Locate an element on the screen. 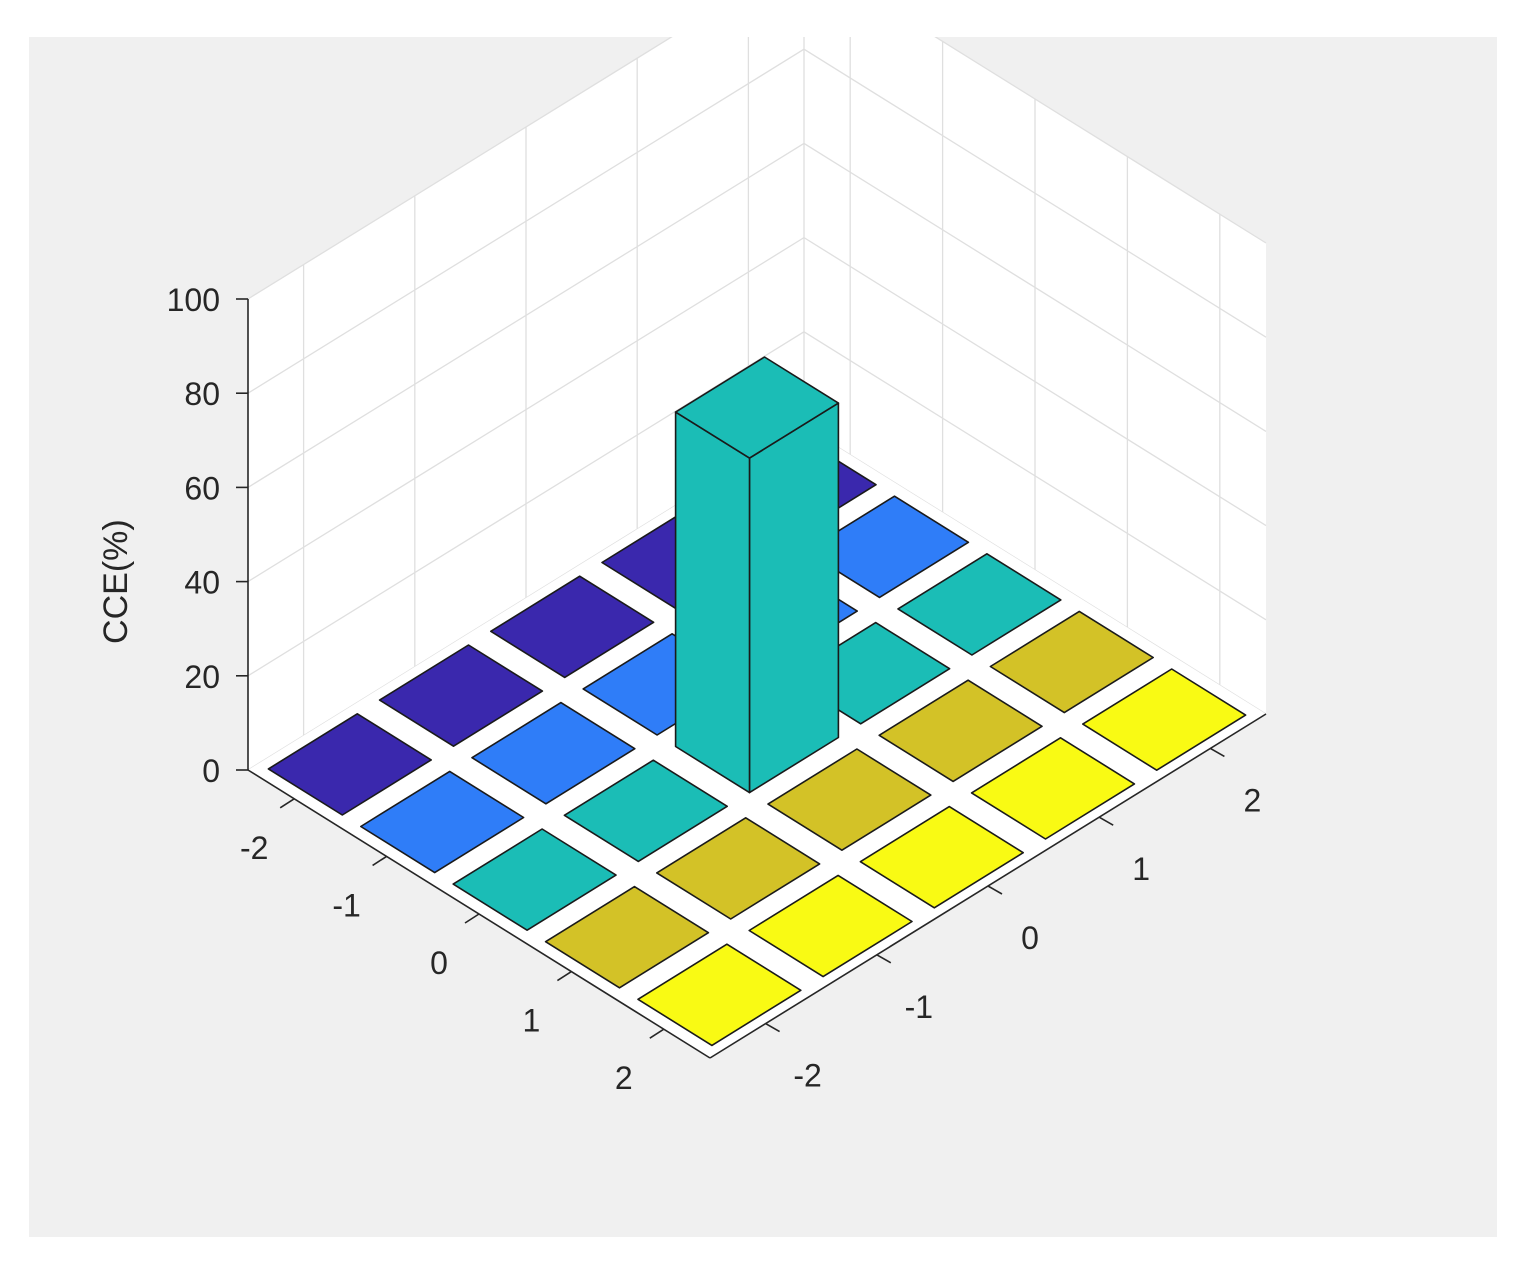  bar--1-2 is located at coordinates (887, 547).